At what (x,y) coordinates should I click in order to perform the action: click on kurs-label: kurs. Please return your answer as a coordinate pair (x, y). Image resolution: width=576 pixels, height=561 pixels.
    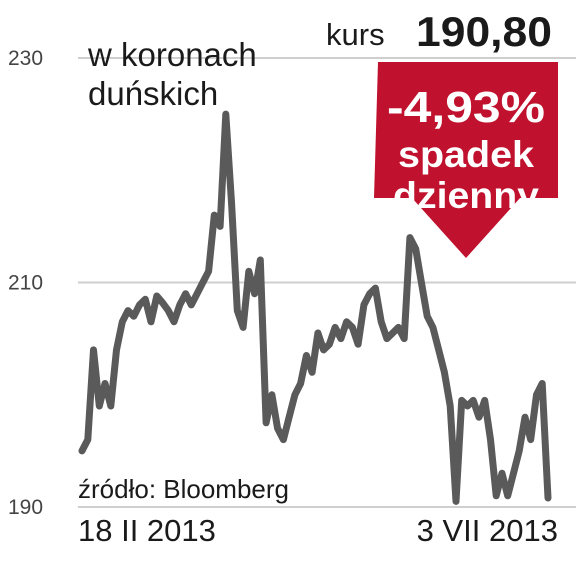
    Looking at the image, I should click on (355, 34).